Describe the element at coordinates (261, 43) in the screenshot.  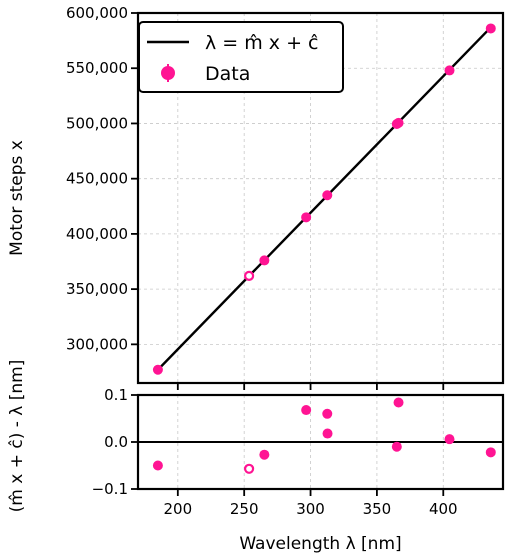
I see `legend-fit-label: λ = m̂ x + ĉ` at that location.